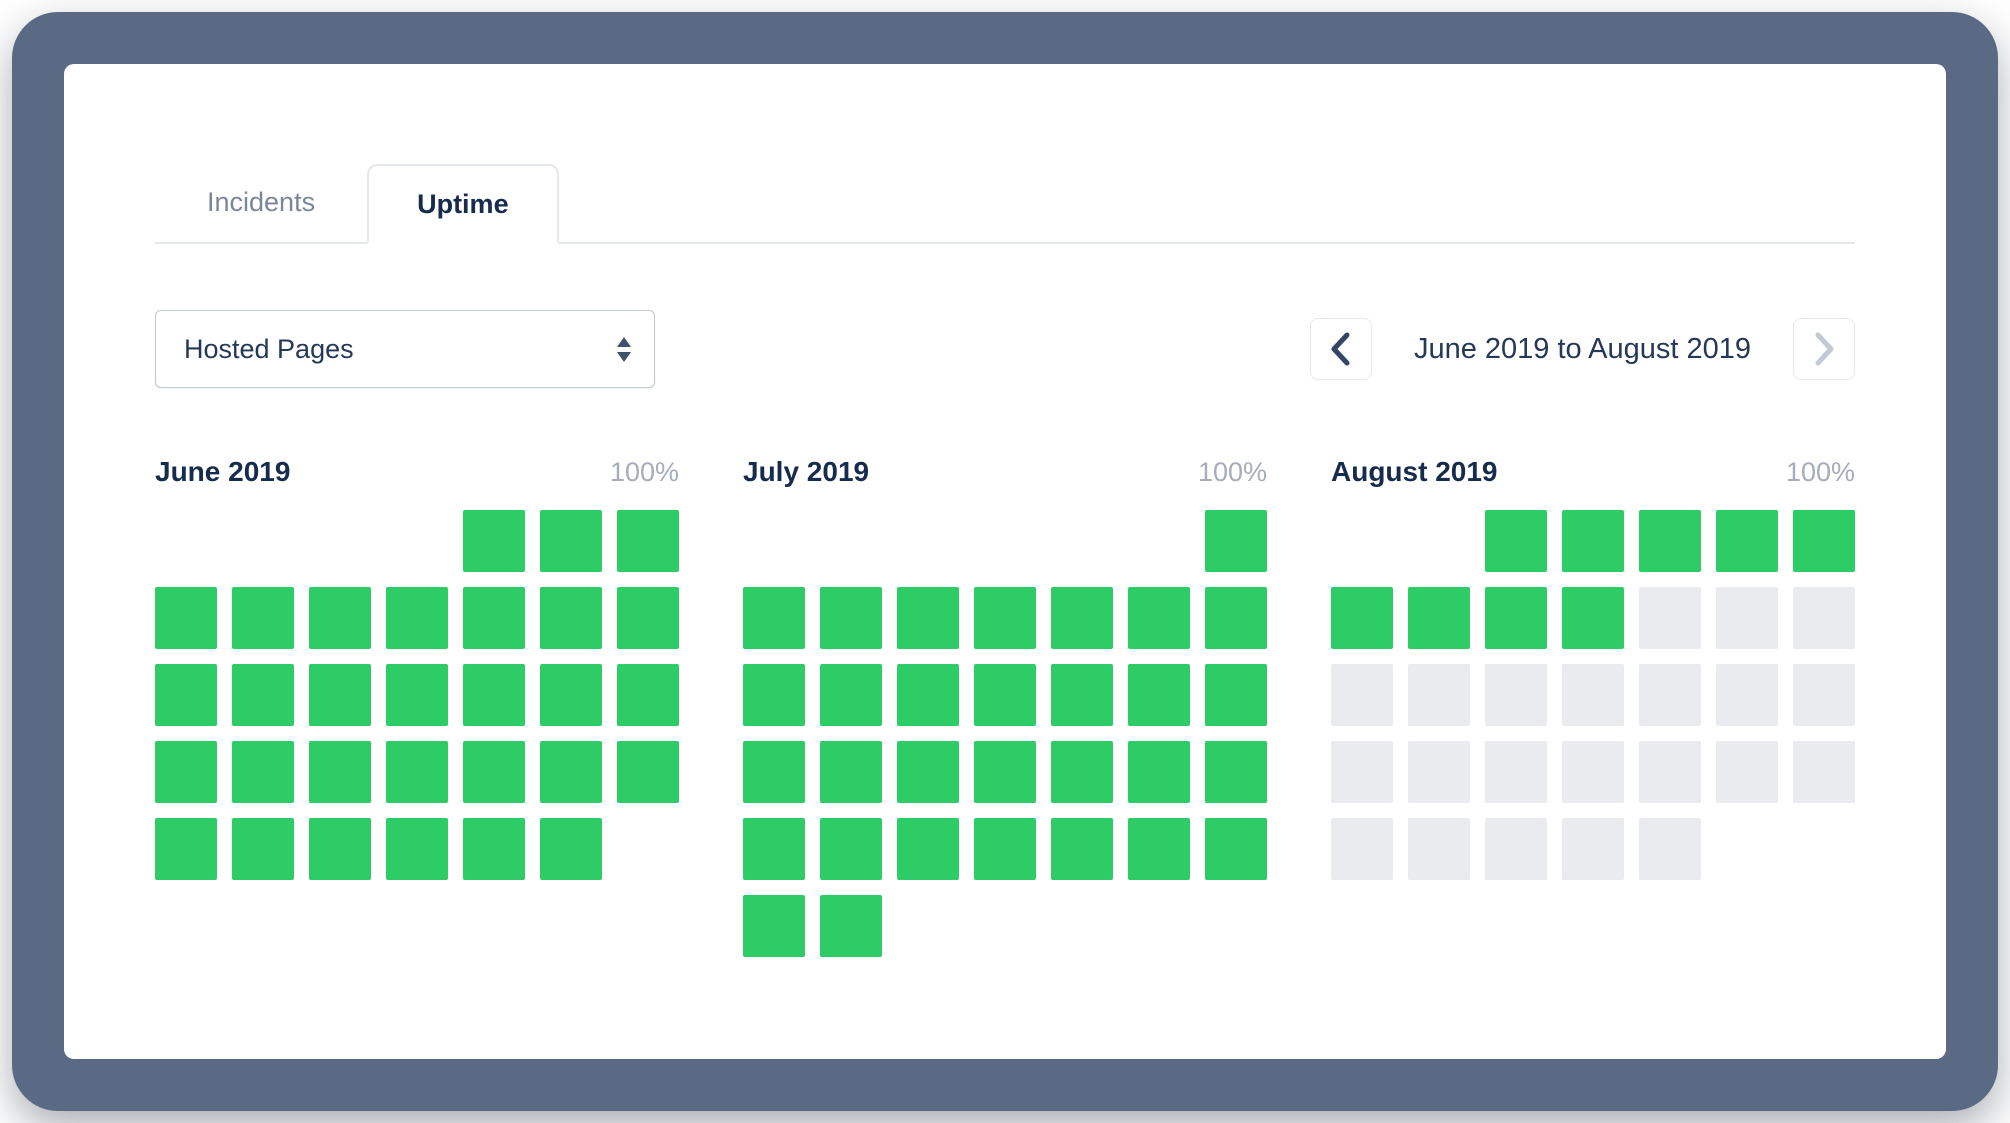  Describe the element at coordinates (463, 204) in the screenshot. I see `tab-uptime: Uptime` at that location.